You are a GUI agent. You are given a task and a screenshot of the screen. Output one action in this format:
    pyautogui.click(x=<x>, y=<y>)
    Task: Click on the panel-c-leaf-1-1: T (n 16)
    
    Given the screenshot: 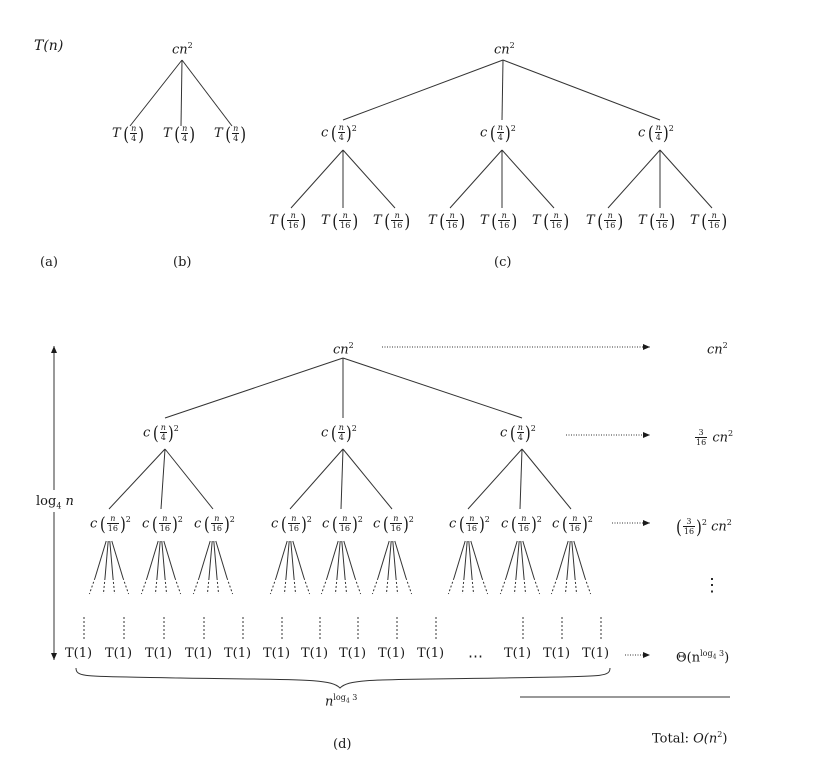 What is the action you would take?
    pyautogui.click(x=499, y=220)
    